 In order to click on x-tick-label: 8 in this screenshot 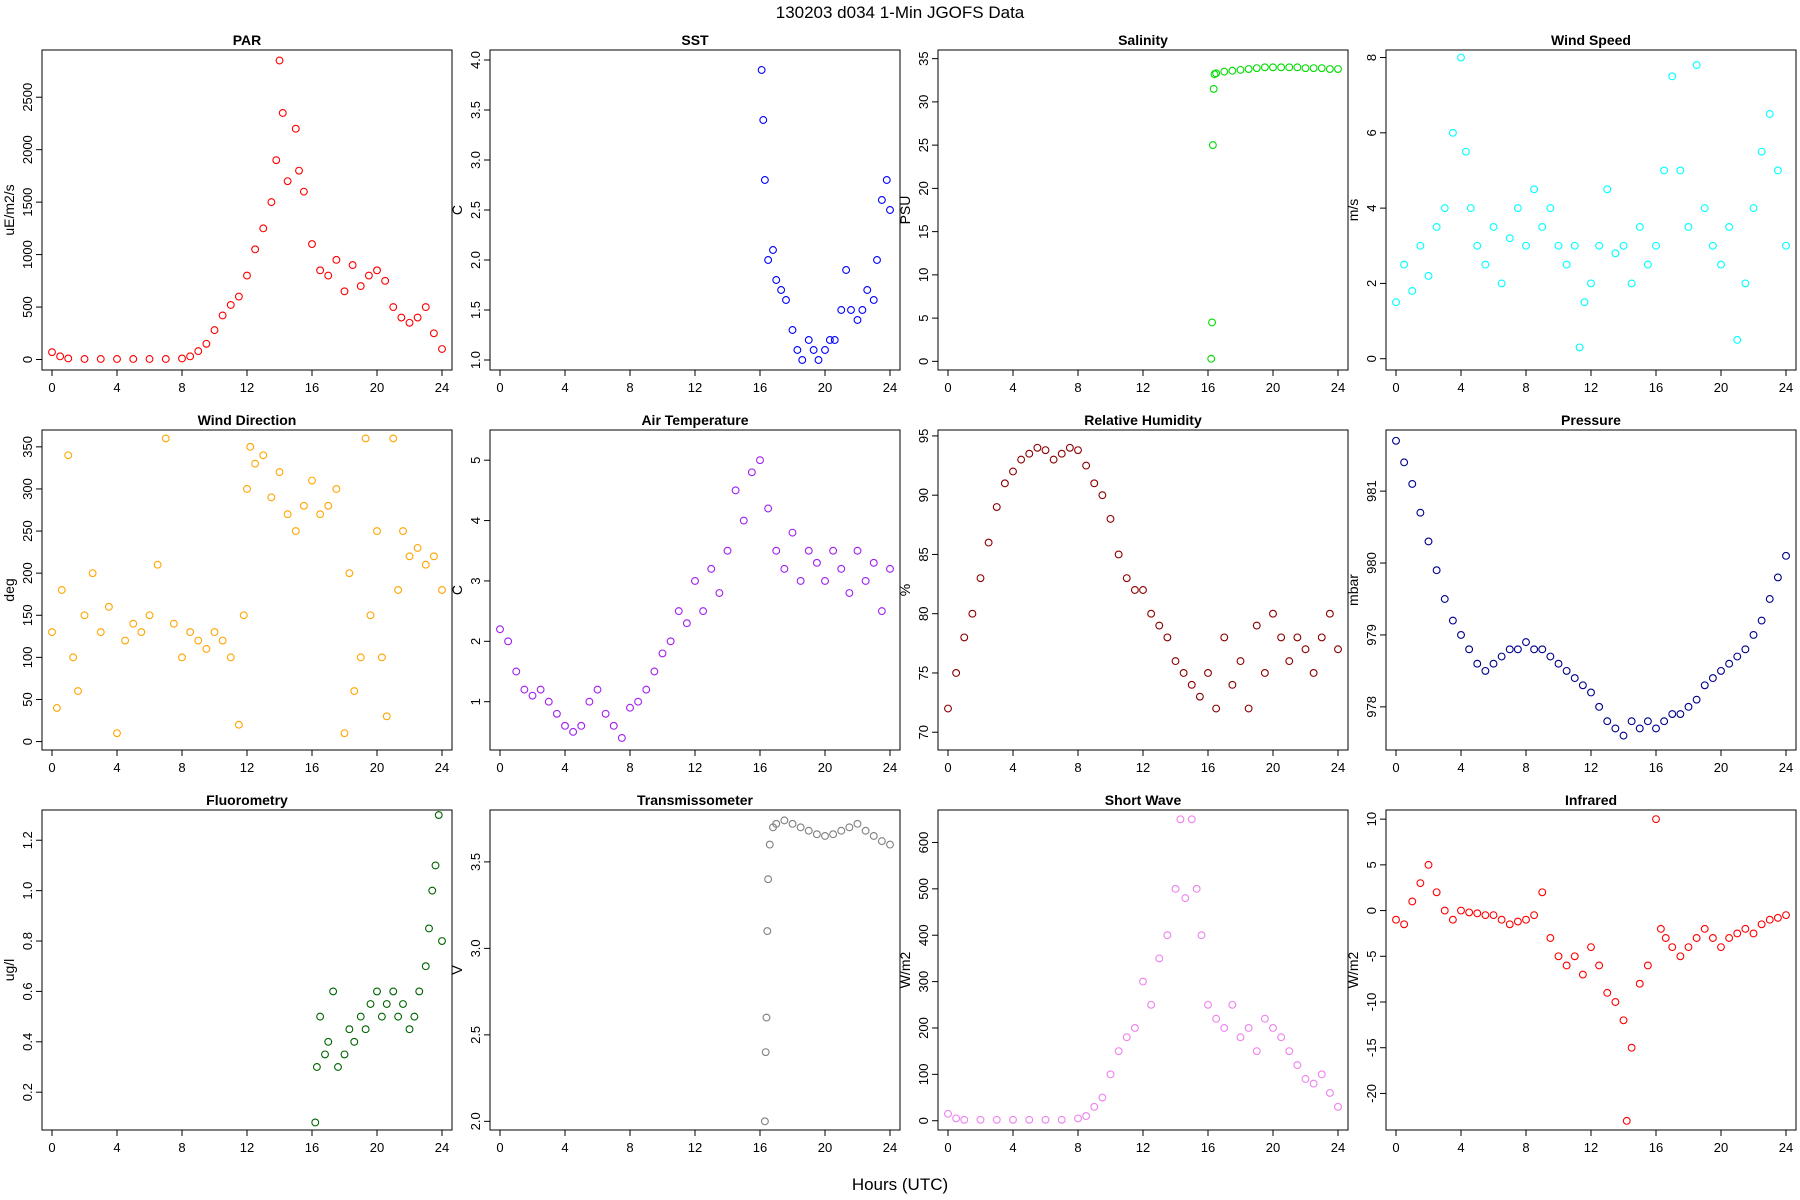, I will do `click(181, 387)`.